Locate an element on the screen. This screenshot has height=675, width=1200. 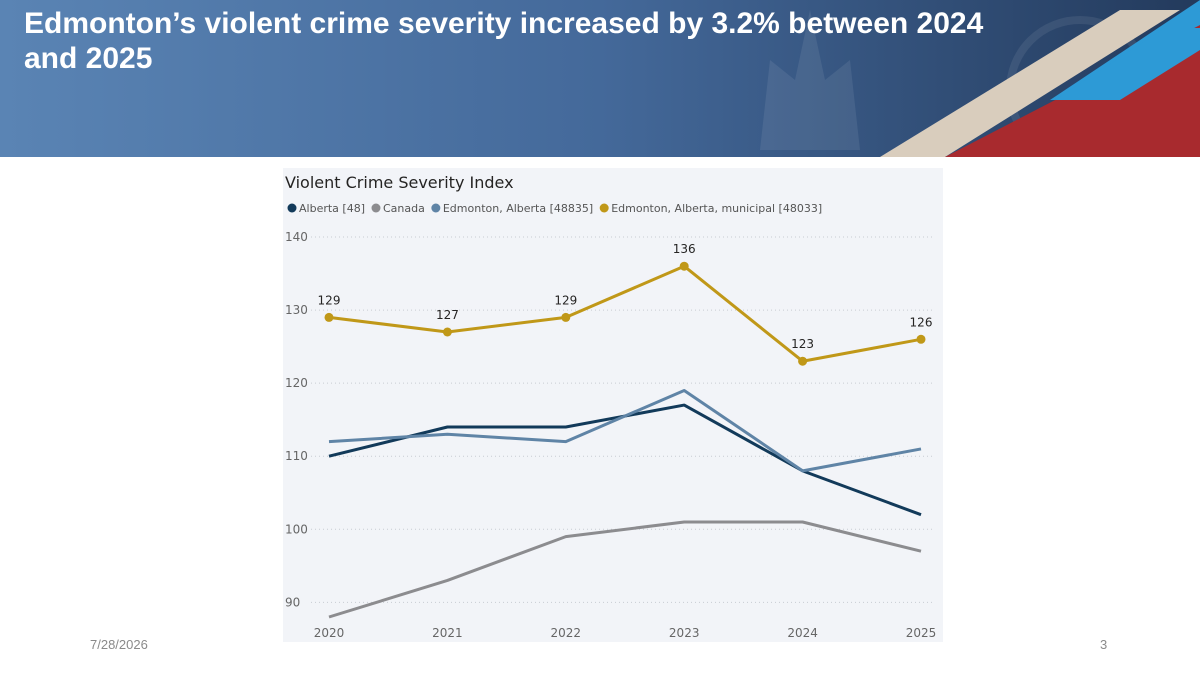
chart-title: Violent Crime Severity Index is located at coordinates (399, 182).